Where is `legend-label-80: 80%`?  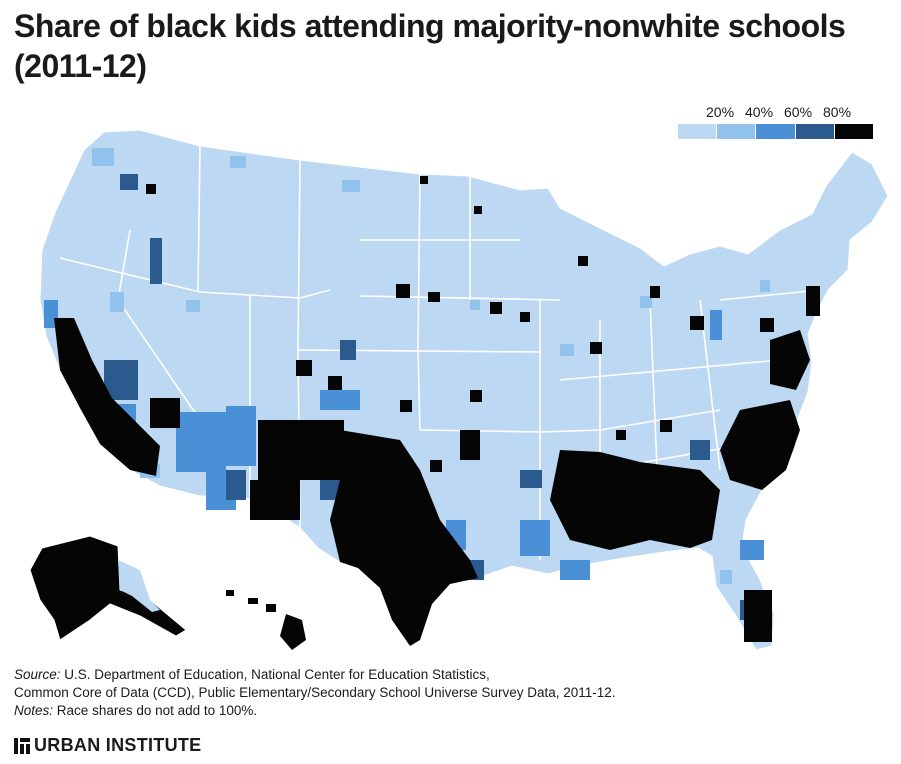
legend-label-80: 80% is located at coordinates (837, 112).